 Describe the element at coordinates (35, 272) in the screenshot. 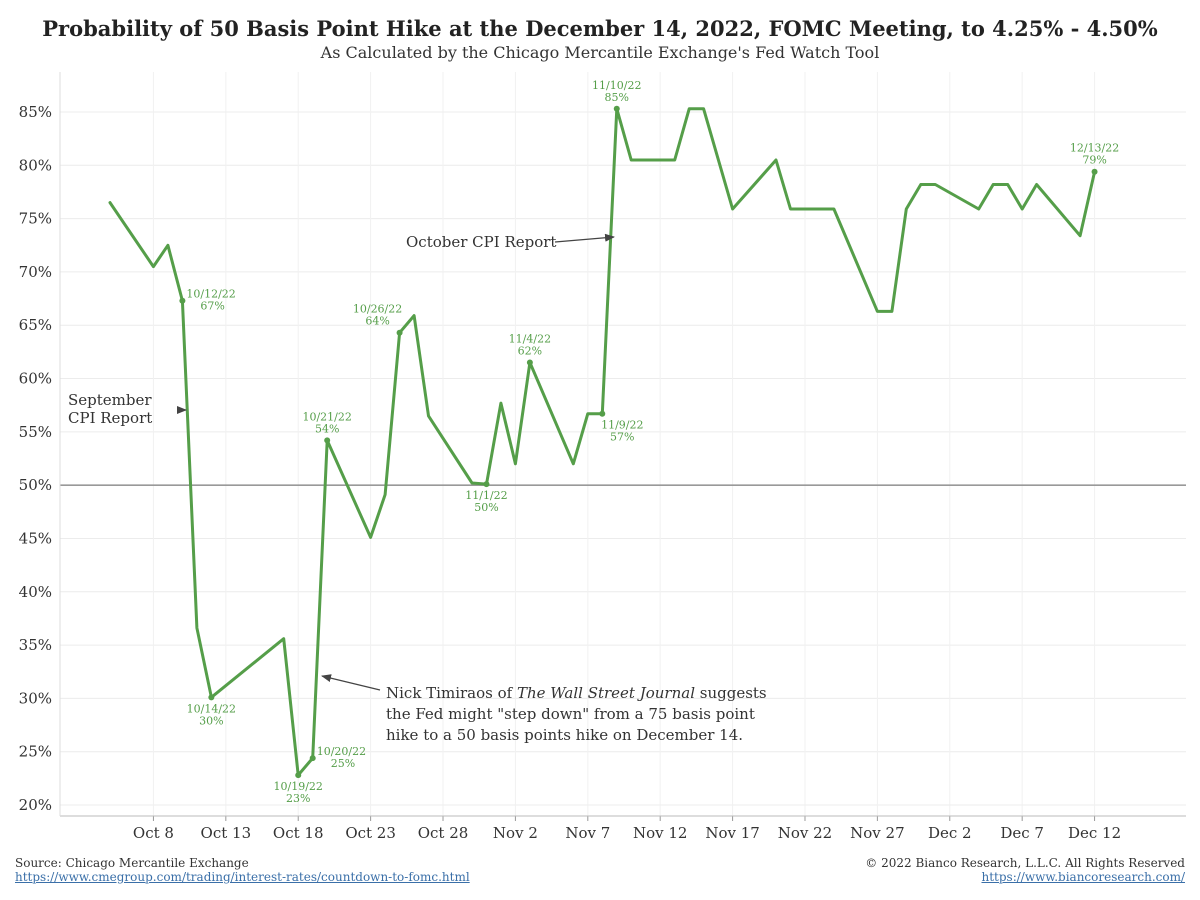

I see `y-tick-label: 70%` at that location.